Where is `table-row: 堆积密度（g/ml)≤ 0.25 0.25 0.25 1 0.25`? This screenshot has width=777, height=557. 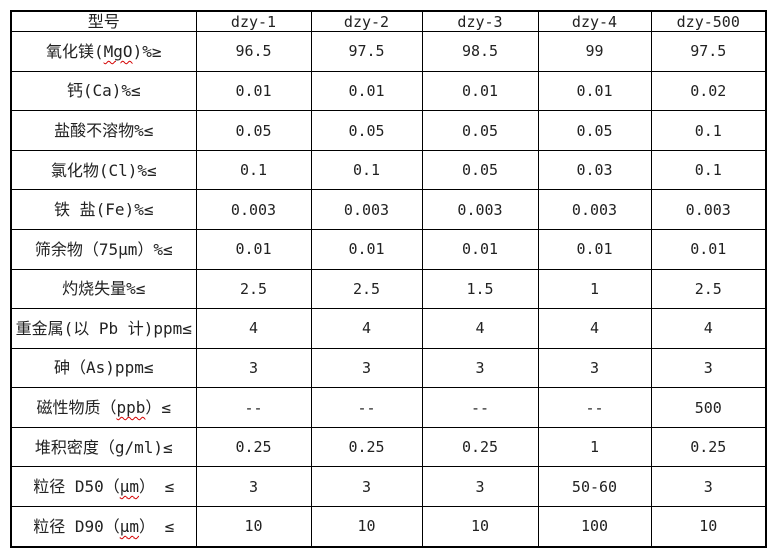
table-row: 堆积密度（g/ml)≤ 0.25 0.25 0.25 1 0.25 is located at coordinates (388, 447).